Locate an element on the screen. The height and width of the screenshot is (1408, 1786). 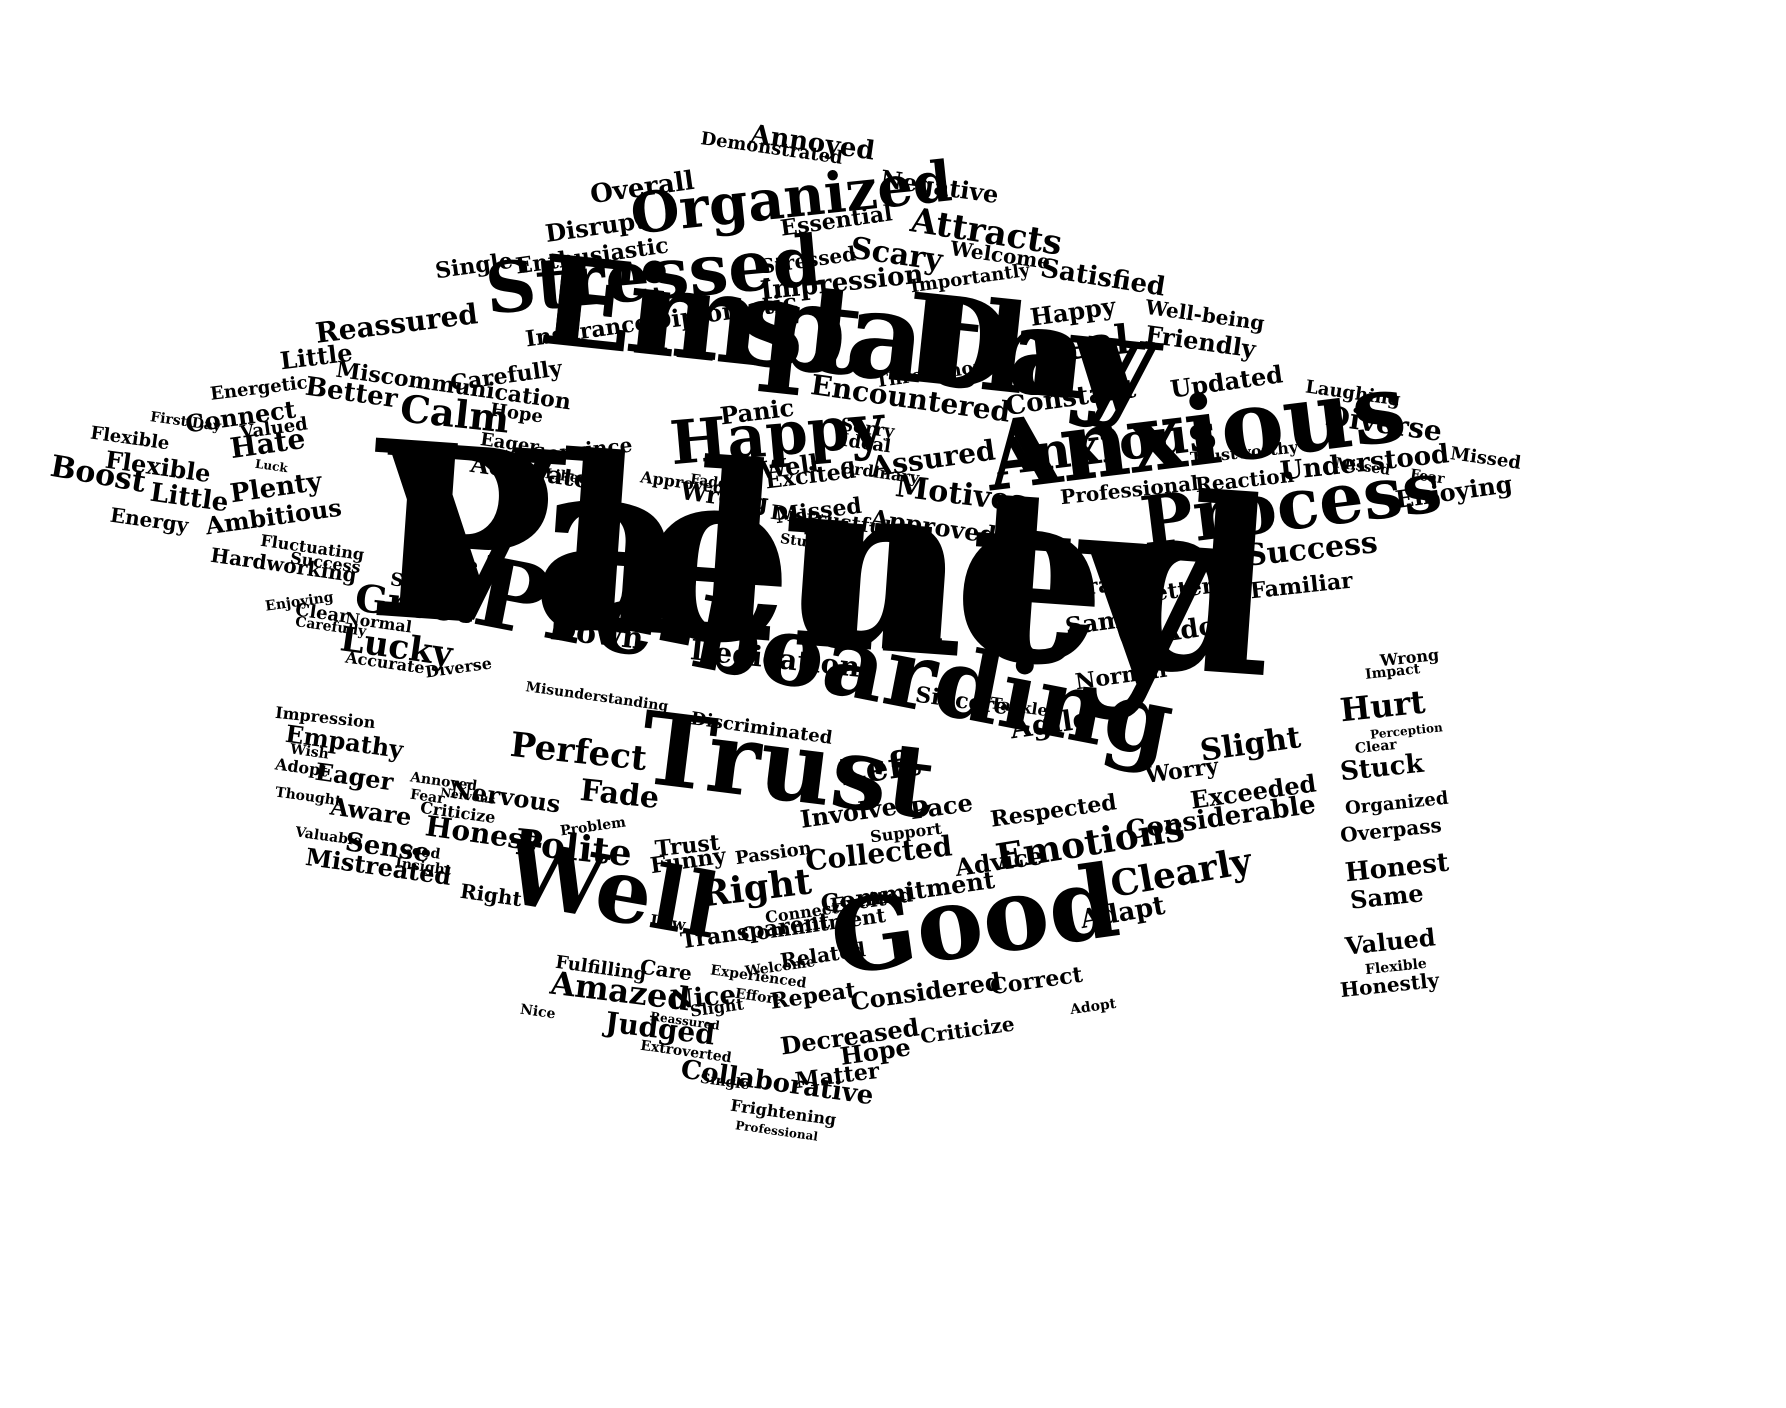
cloud-word: Trust is located at coordinates (687, 846).